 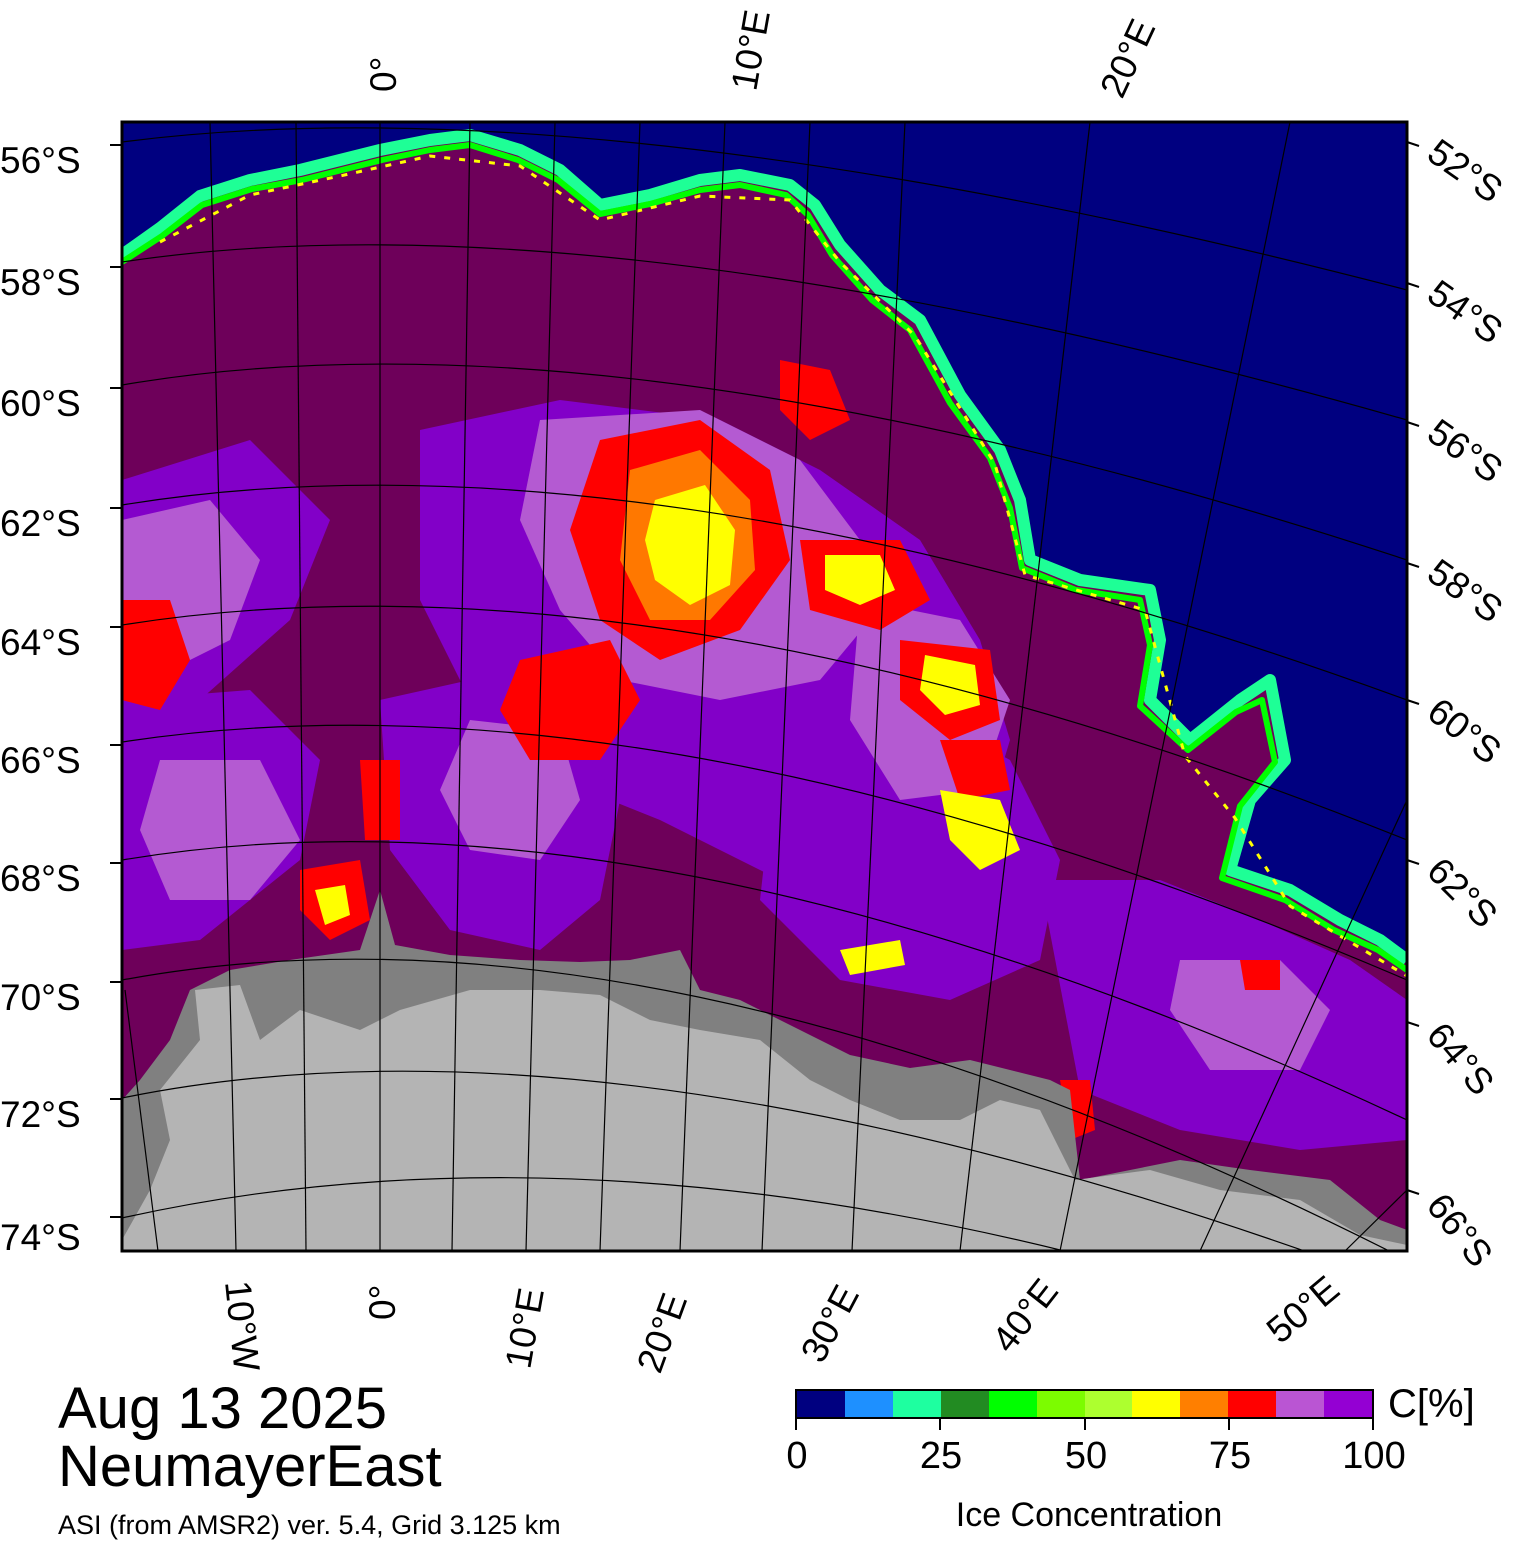 I want to click on lat-label: 72°S, so click(x=40, y=1114).